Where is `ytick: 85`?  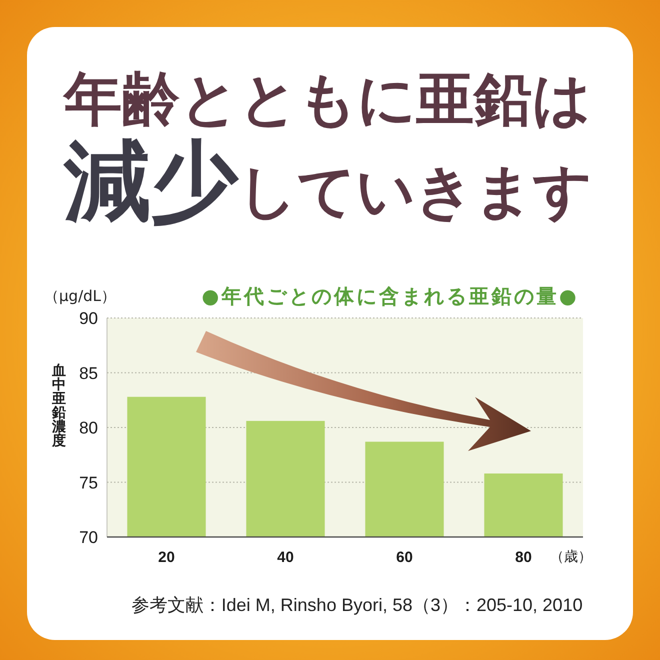 ytick: 85 is located at coordinates (88, 372).